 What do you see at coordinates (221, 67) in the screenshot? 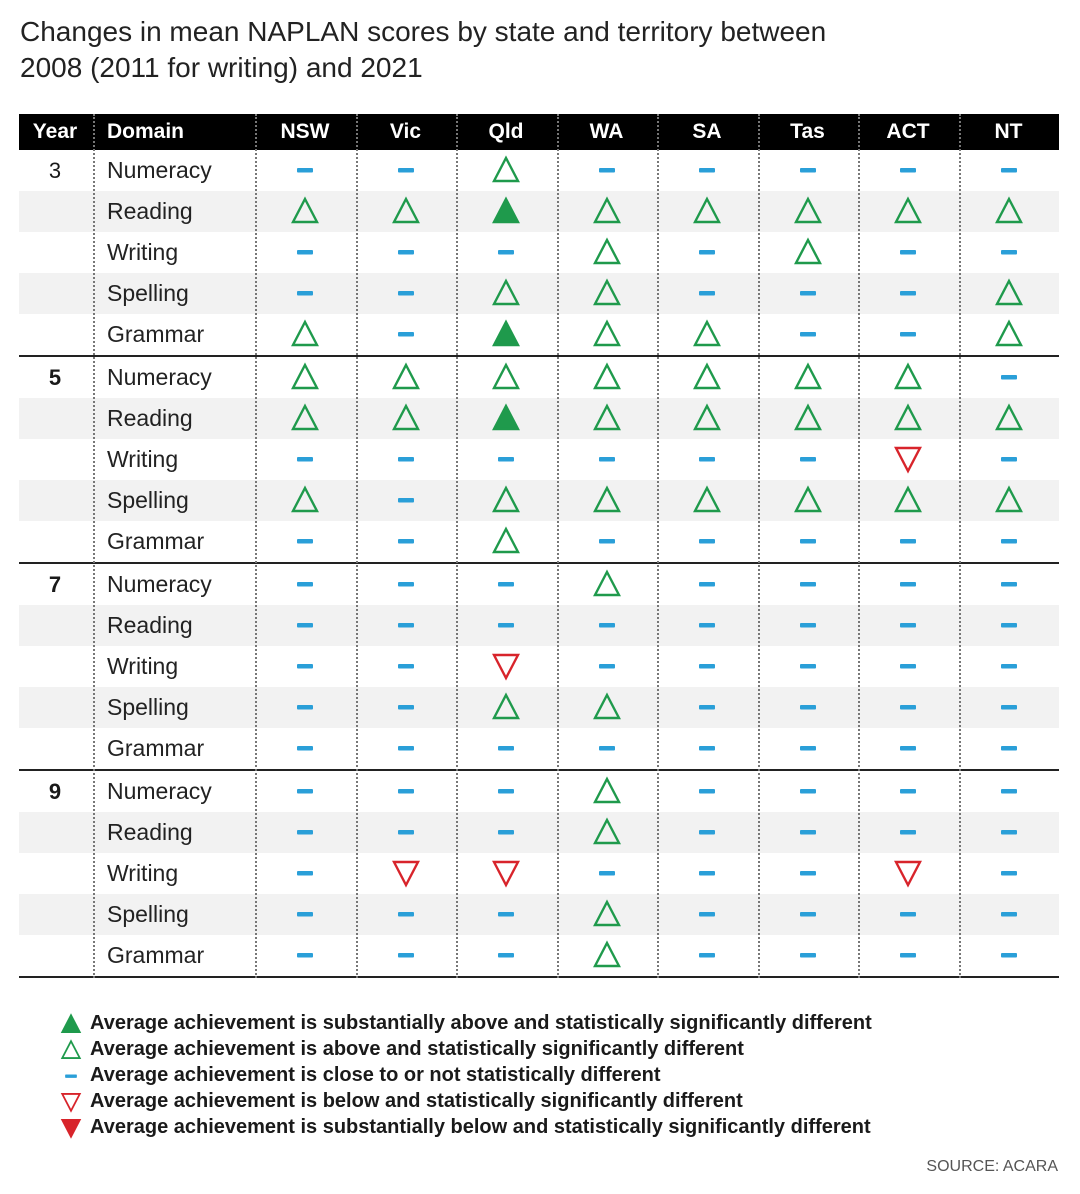
I see `chart-title-line2: 2008 (2011 for writing) and 2021` at bounding box center [221, 67].